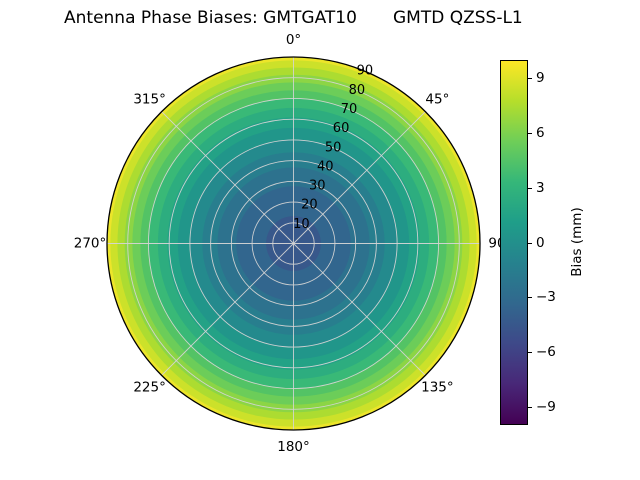 The image size is (640, 480). Describe the element at coordinates (333, 147) in the screenshot. I see `radial-tick-label: 50` at that location.